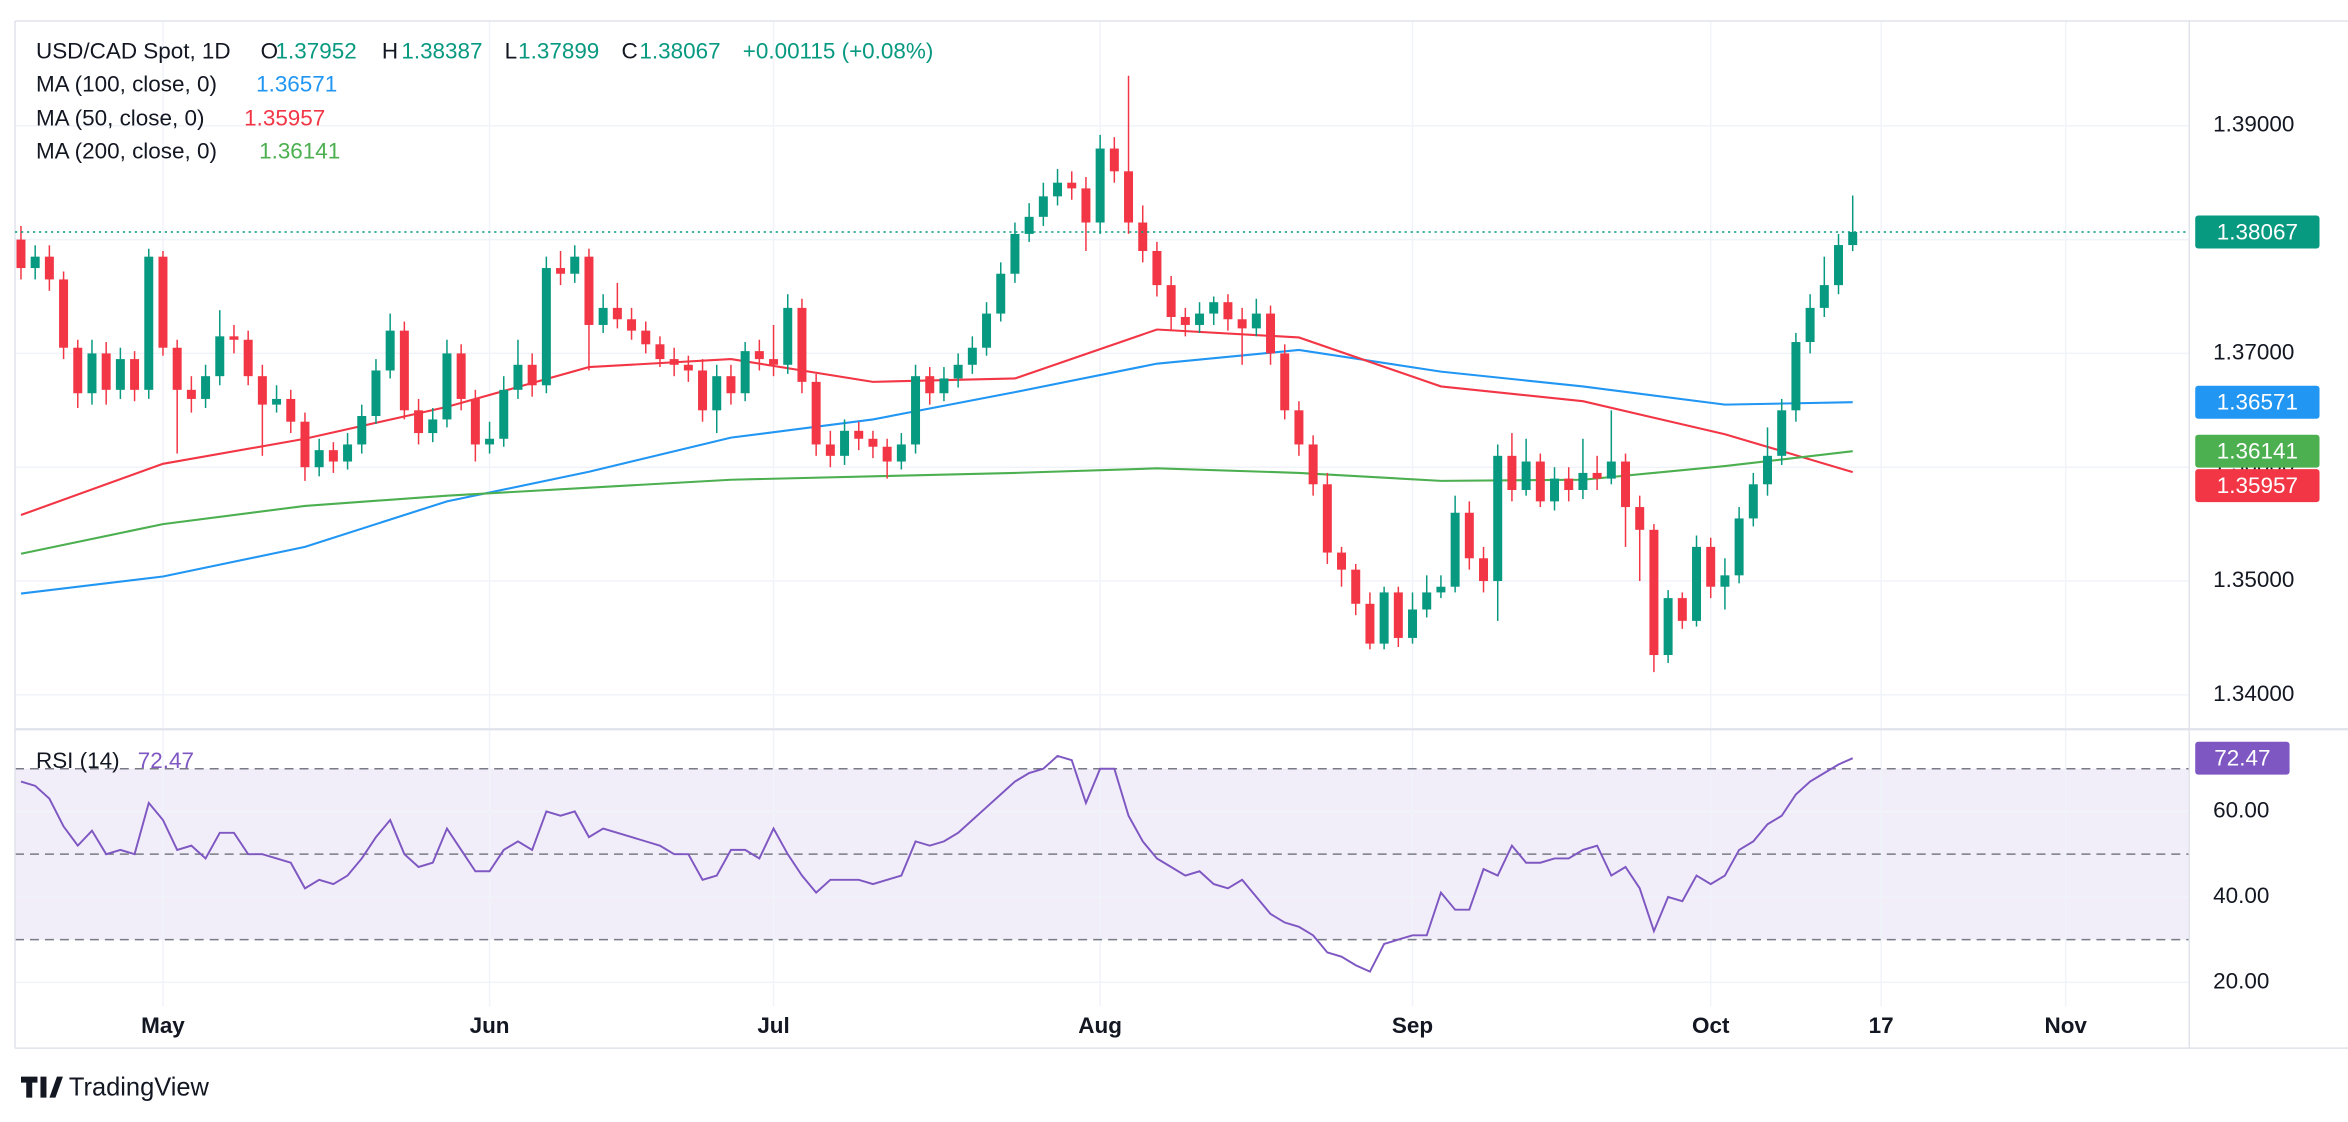 Image resolution: width=2348 pixels, height=1122 pixels. What do you see at coordinates (299, 151) in the screenshot?
I see `legend-value: 1.36141` at bounding box center [299, 151].